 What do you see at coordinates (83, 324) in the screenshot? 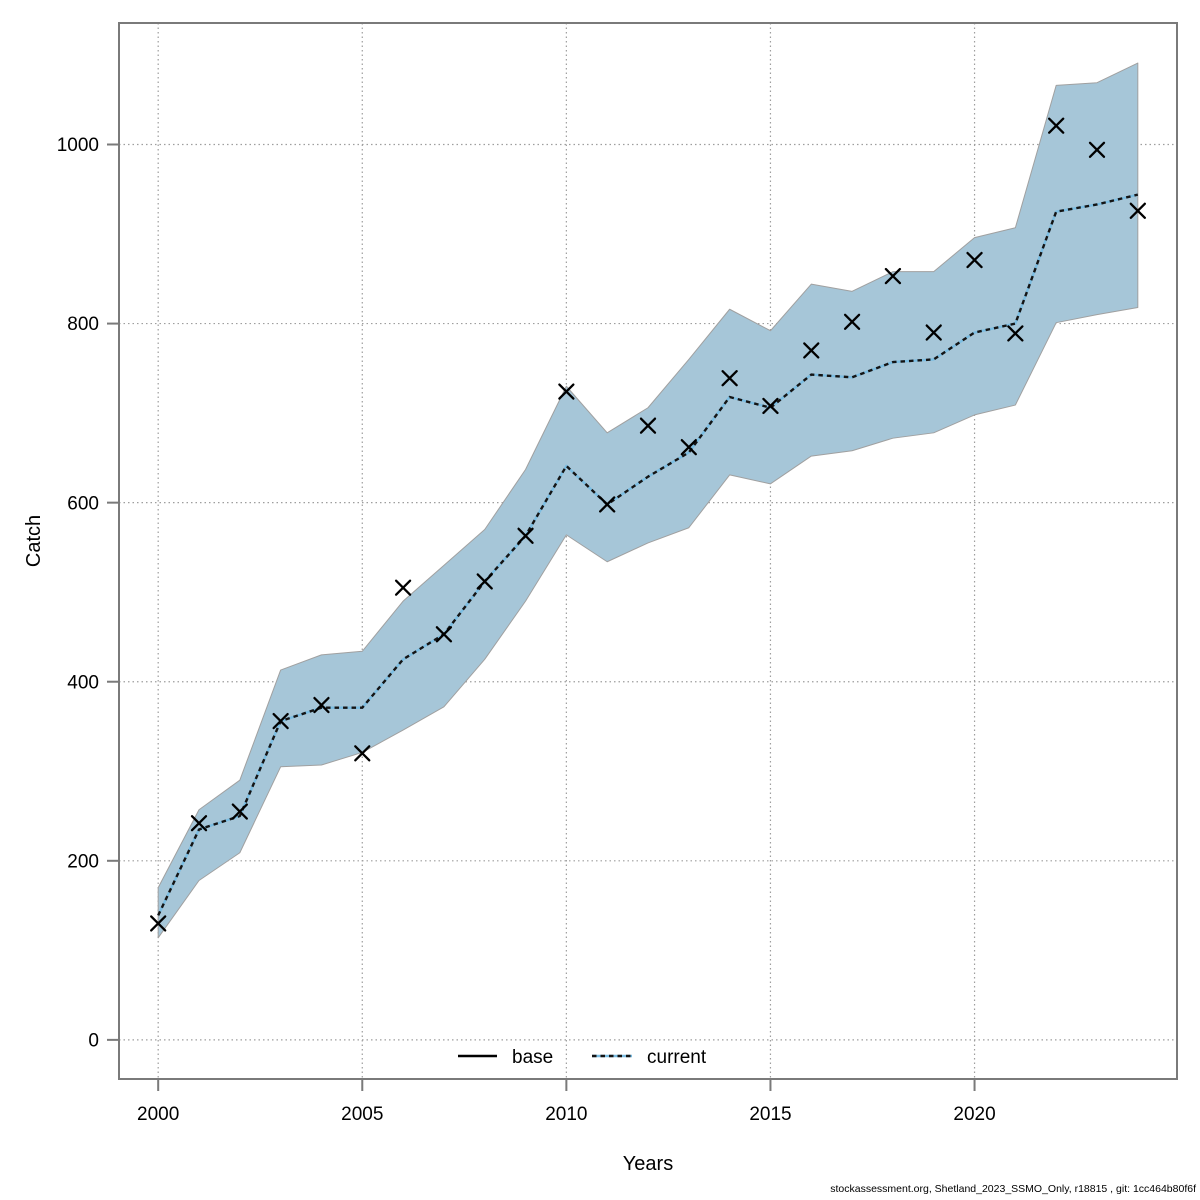
I see `y-tick-label: 800` at bounding box center [83, 324].